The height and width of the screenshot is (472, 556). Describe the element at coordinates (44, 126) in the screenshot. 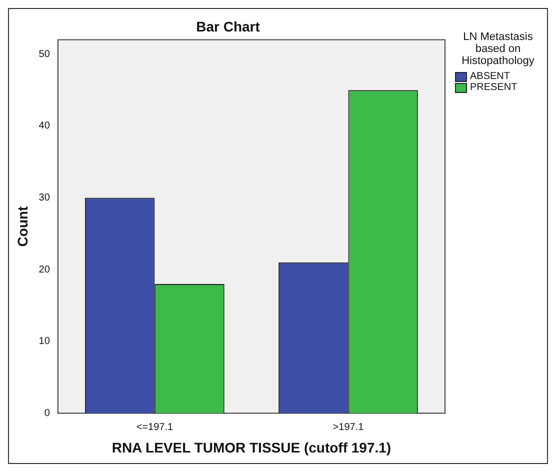

I see `y-tick-label: 40` at that location.